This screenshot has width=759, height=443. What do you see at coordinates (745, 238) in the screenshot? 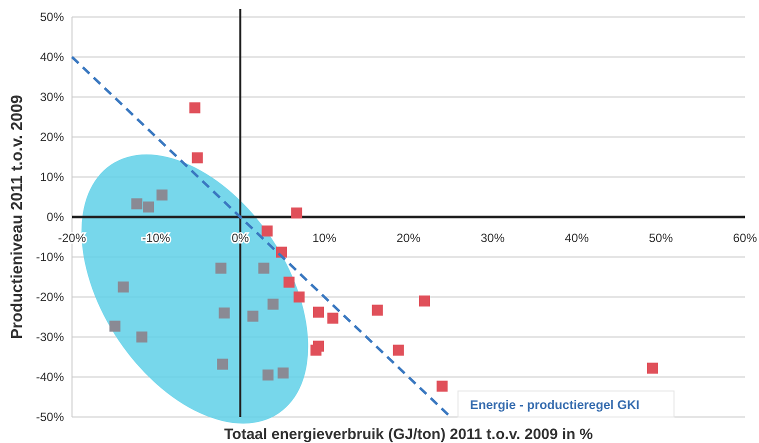
I see `x-tick-label: 60%` at bounding box center [745, 238].